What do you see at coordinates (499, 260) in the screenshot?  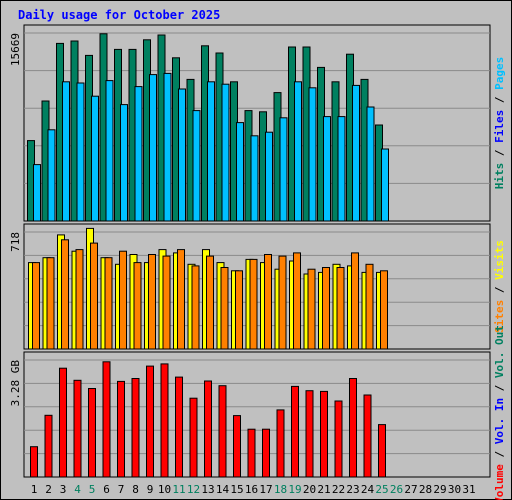 I see `y-axis-title-part: Visits` at bounding box center [499, 260].